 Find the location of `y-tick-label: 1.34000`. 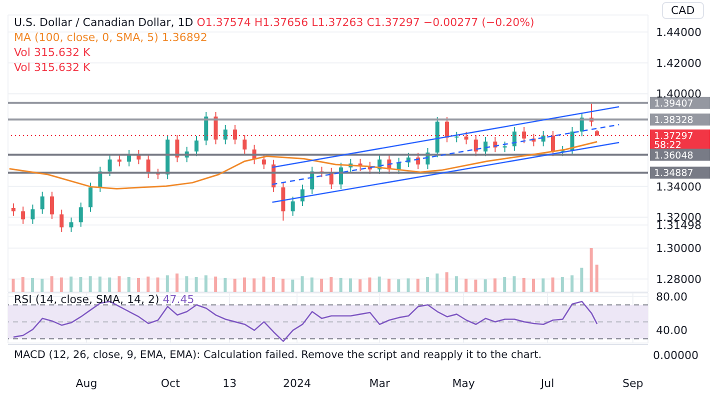

y-tick-label: 1.34000 is located at coordinates (679, 187).